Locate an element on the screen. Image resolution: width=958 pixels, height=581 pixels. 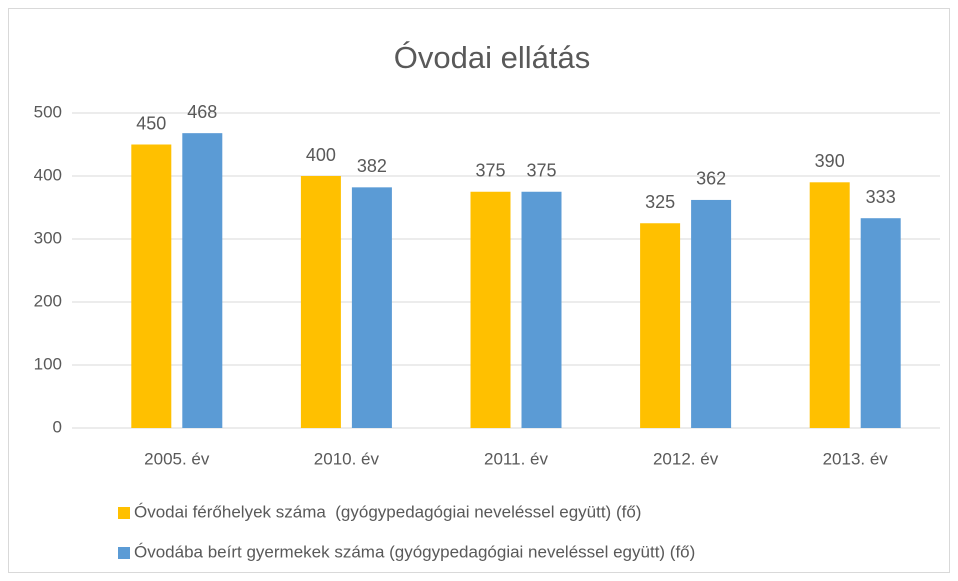
x-tick-label: 2012. év is located at coordinates (686, 458).